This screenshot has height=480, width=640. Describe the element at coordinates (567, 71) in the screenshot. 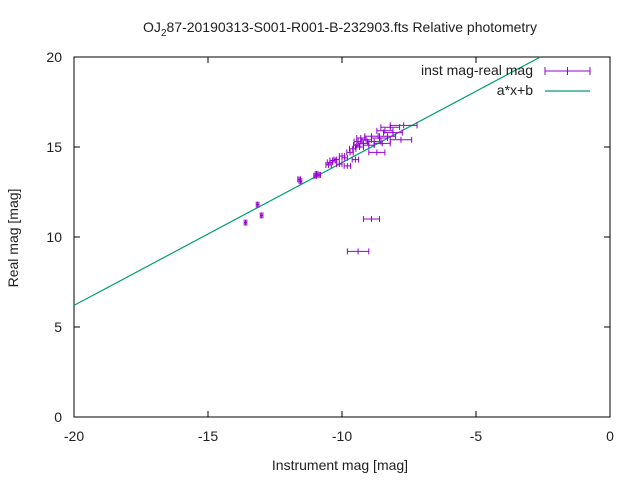

I see `legend-sample-inst-mag-real-mag` at that location.